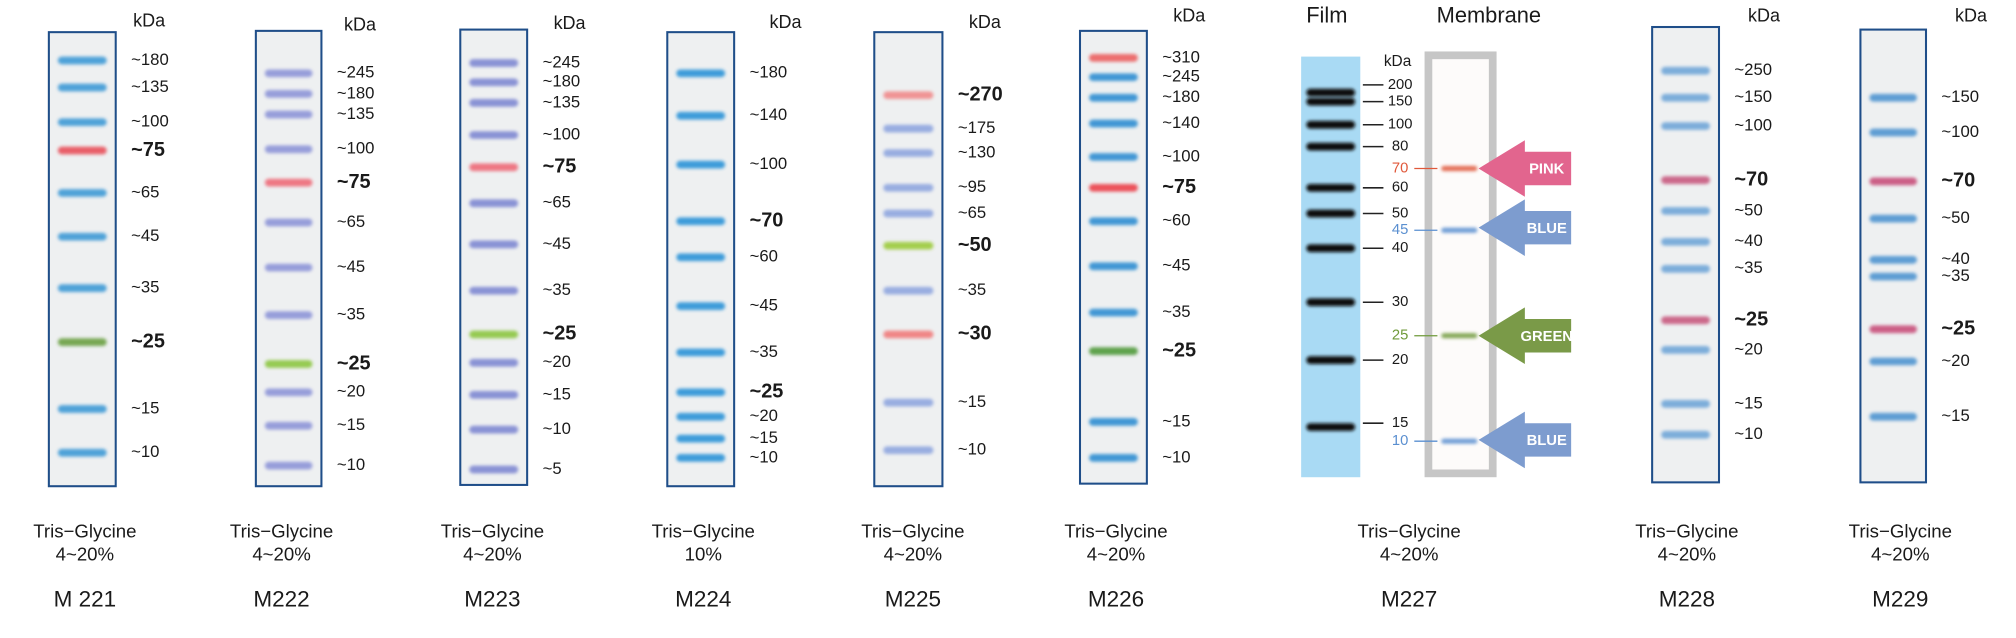 The height and width of the screenshot is (638, 2016). What do you see at coordinates (1181, 56) in the screenshot?
I see `band-label: ~310` at bounding box center [1181, 56].